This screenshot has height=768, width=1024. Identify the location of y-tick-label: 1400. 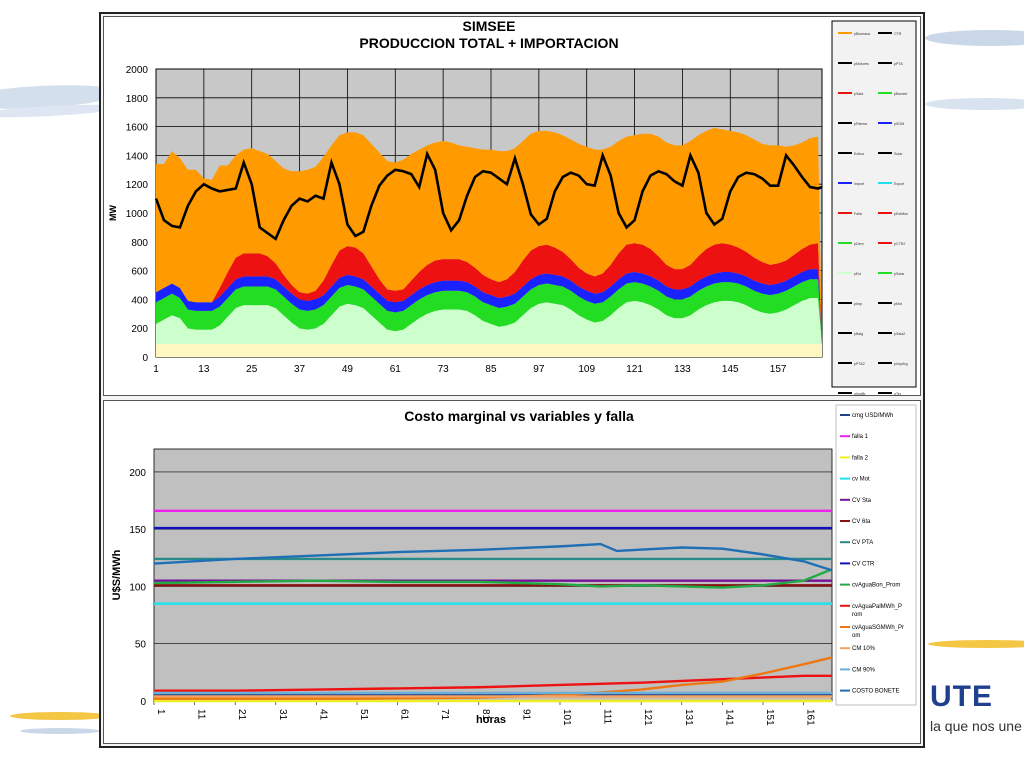
(137, 156).